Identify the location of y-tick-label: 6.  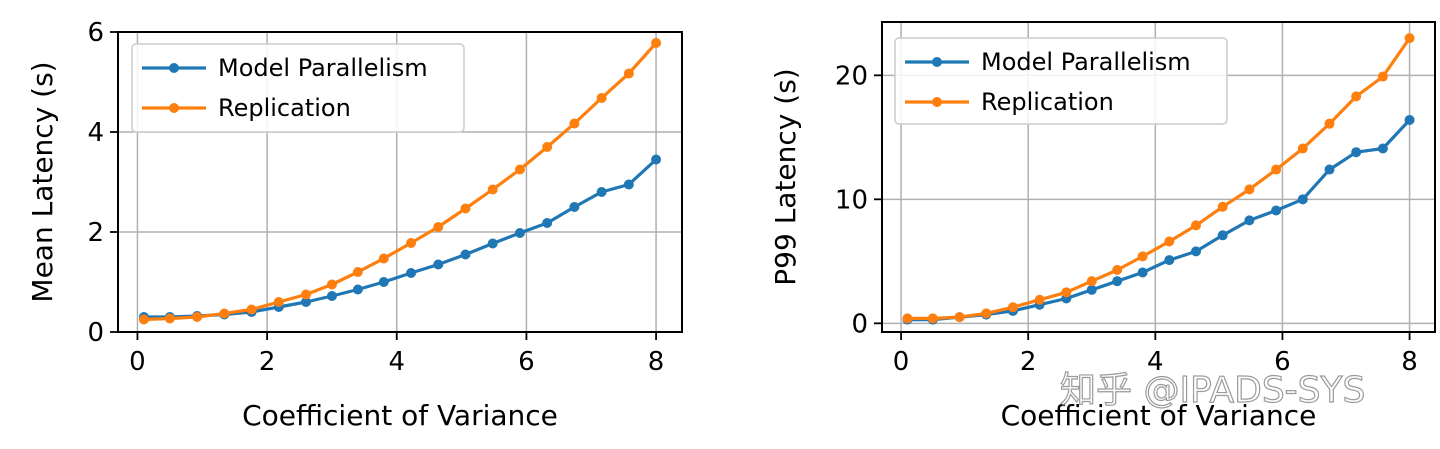
(95, 33).